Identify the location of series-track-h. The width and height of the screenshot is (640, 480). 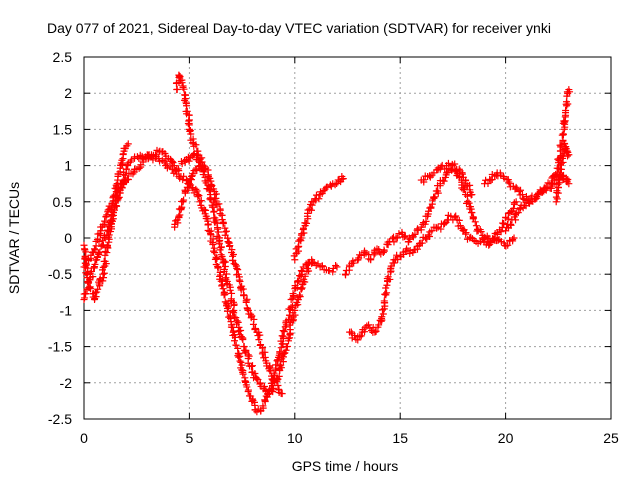
(432, 277).